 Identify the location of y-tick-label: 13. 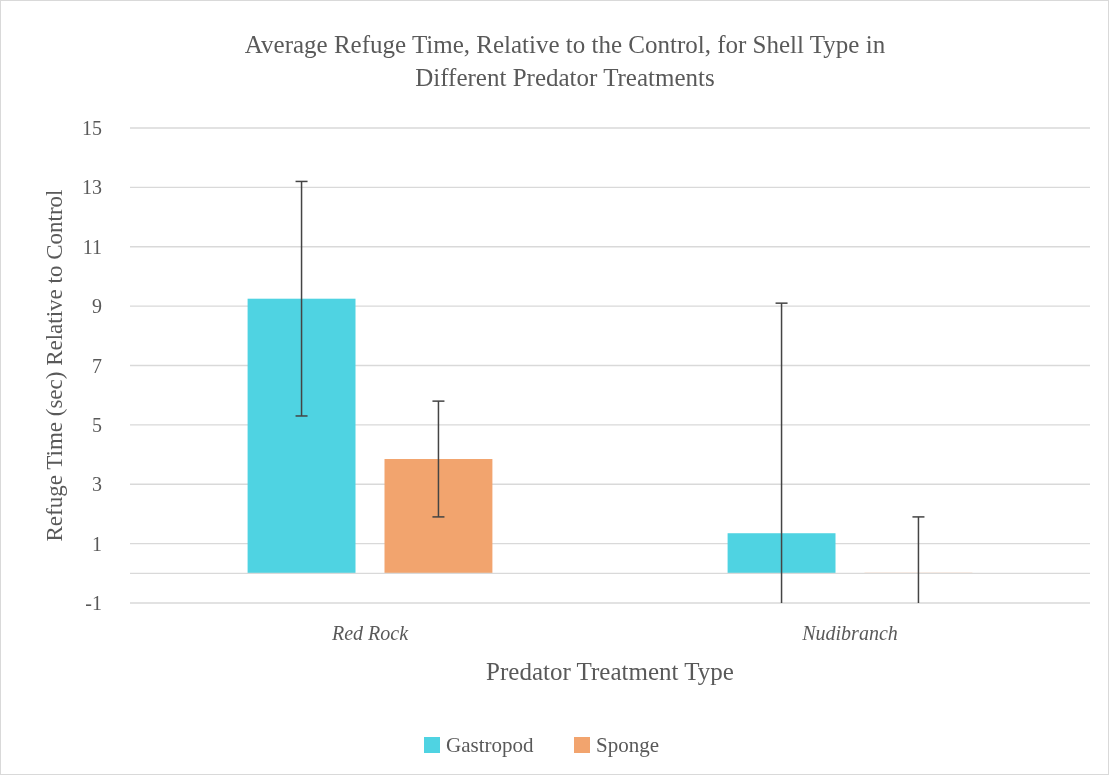
(92, 187).